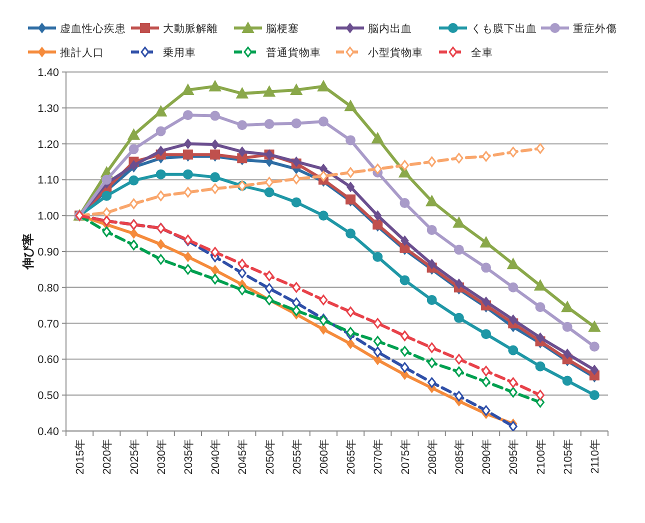  I want to click on x-tick-label: 2035年, so click(188, 456).